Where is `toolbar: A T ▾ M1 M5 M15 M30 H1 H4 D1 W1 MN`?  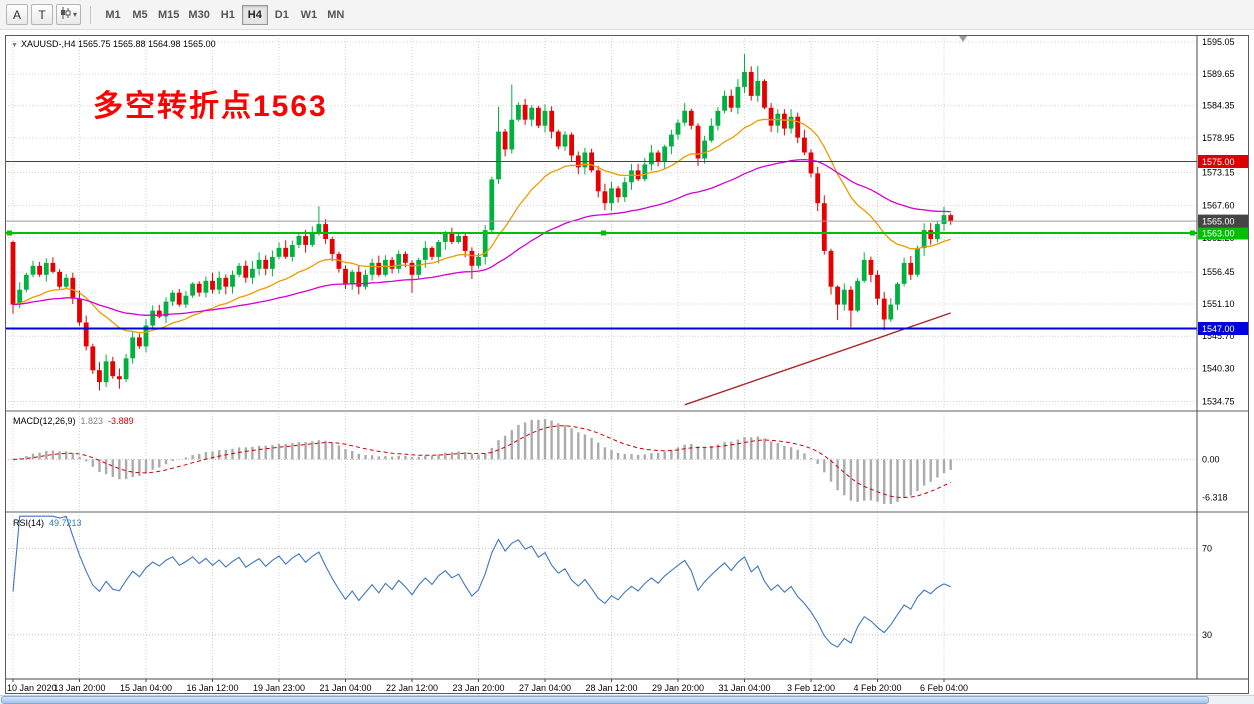
toolbar: A T ▾ M1 M5 M15 M30 H1 H4 D1 W1 MN is located at coordinates (627, 15).